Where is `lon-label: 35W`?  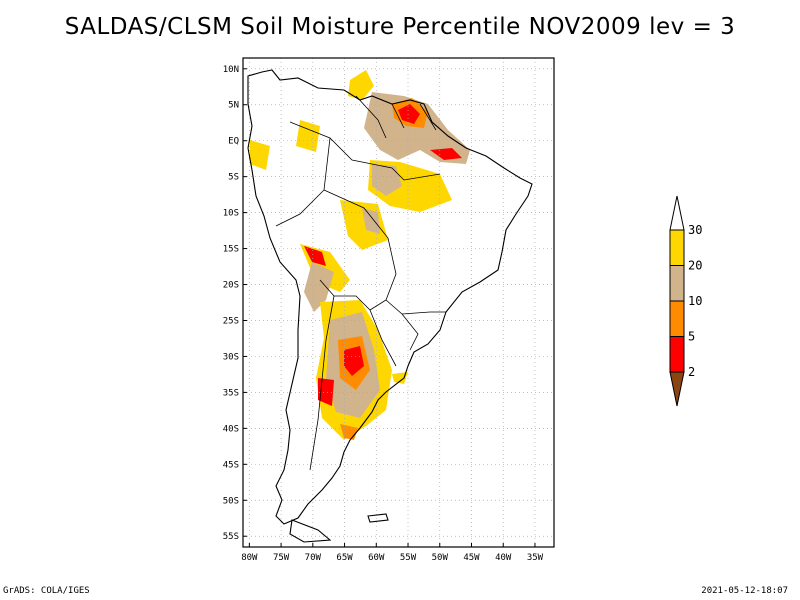 lon-label: 35W is located at coordinates (535, 558).